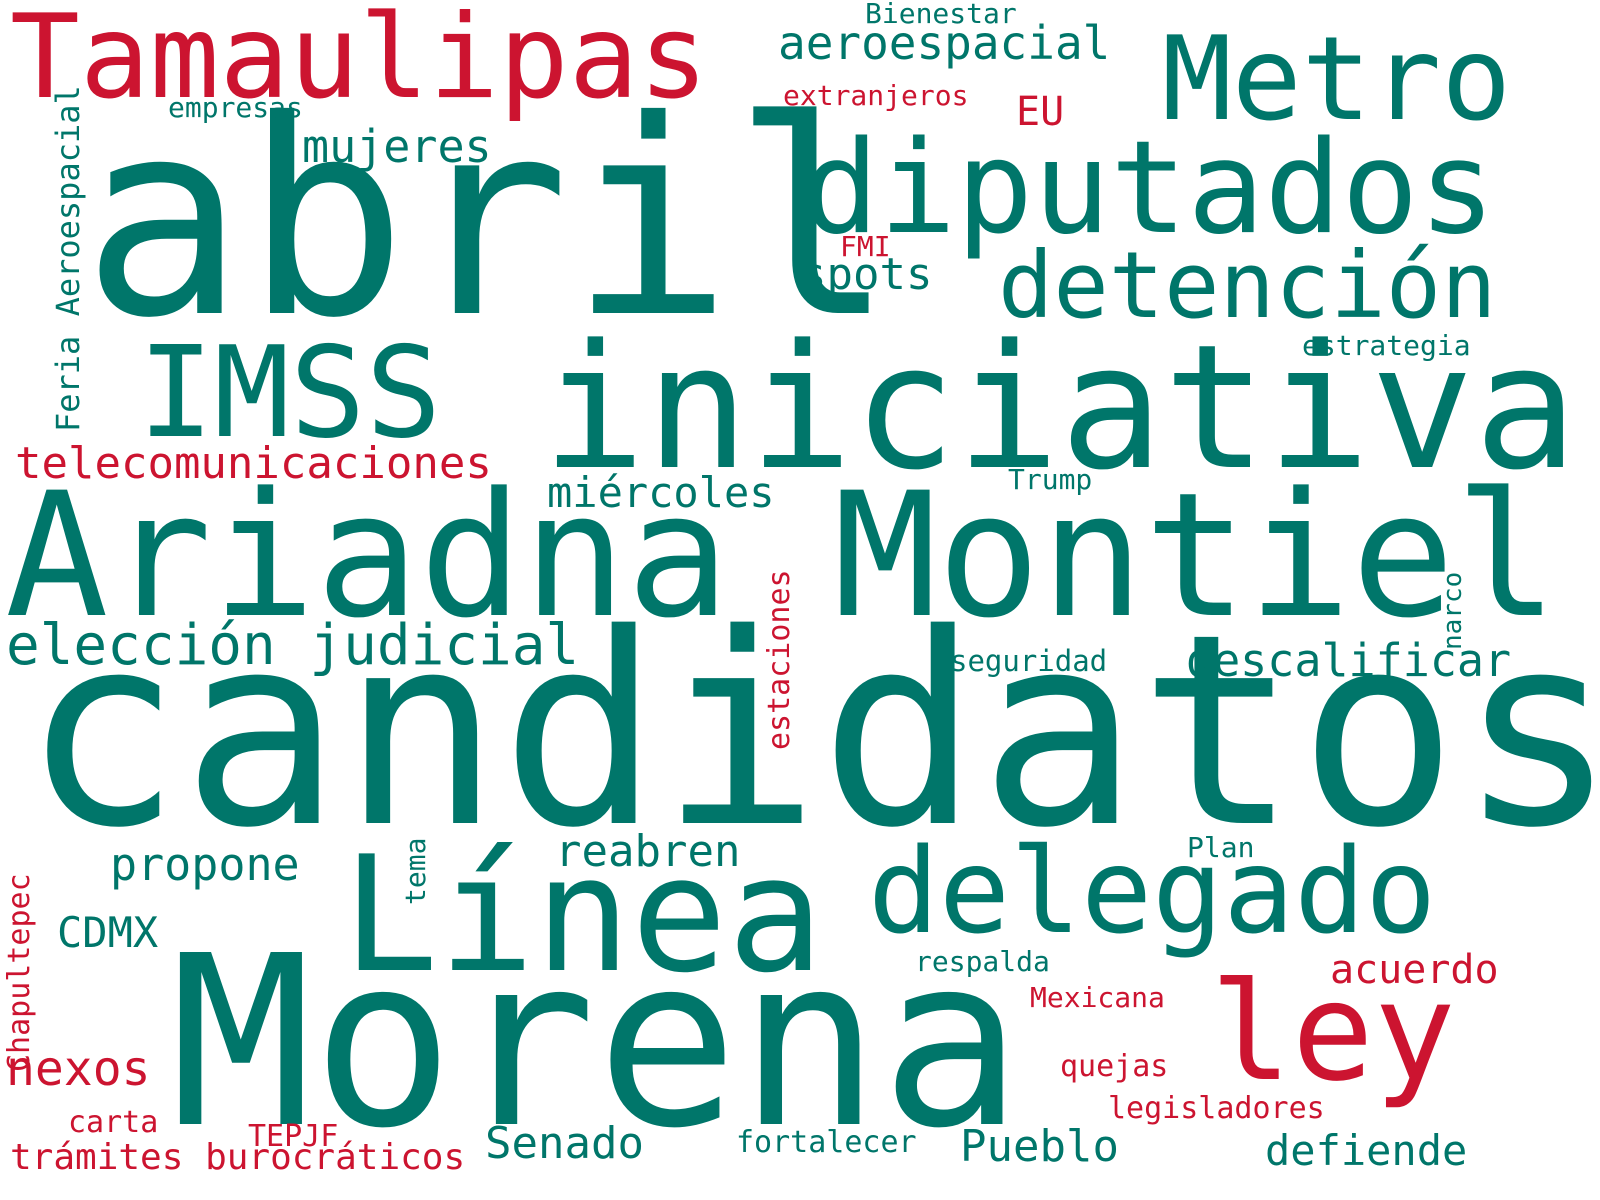  Describe the element at coordinates (1333, 1033) in the screenshot. I see `word-ley: ley` at that location.